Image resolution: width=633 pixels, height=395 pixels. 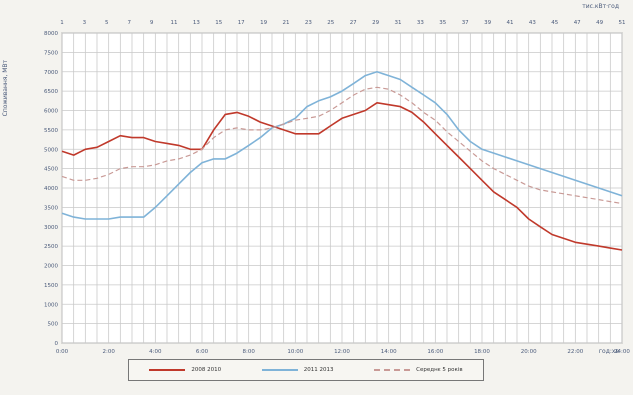 I want to click on top-tick-label: 23, so click(x=308, y=23).